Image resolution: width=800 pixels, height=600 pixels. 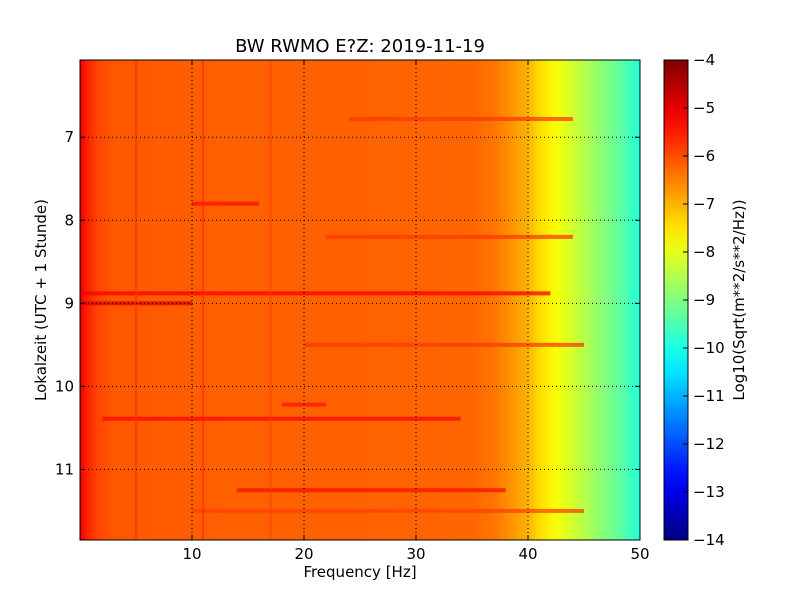 What do you see at coordinates (69, 220) in the screenshot?
I see `y-tick-label: 8` at bounding box center [69, 220].